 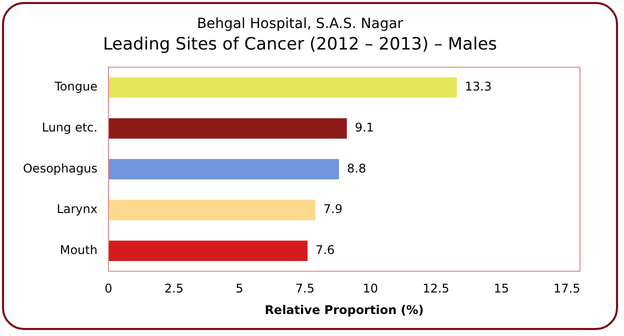 What do you see at coordinates (79, 249) in the screenshot?
I see `y-tick-label: Mouth` at bounding box center [79, 249].